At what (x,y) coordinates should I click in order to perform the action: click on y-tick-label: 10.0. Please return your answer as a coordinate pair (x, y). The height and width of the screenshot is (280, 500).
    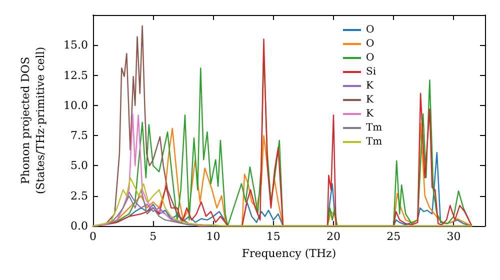
    Looking at the image, I should click on (76, 105).